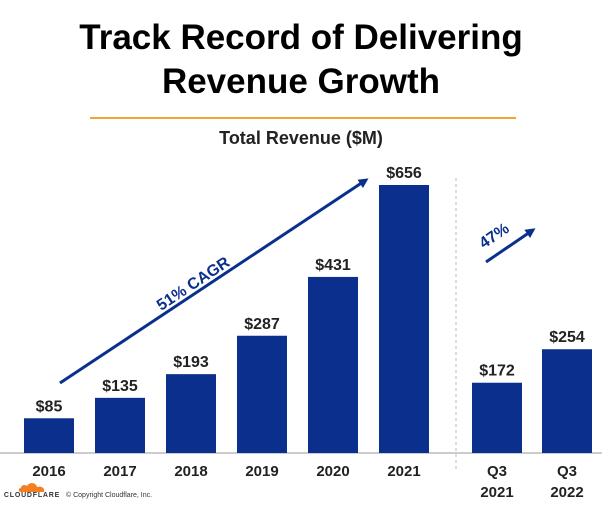 The width and height of the screenshot is (602, 513). What do you see at coordinates (566, 492) in the screenshot?
I see `x-tick-label-1-1-1: 2022` at bounding box center [566, 492].